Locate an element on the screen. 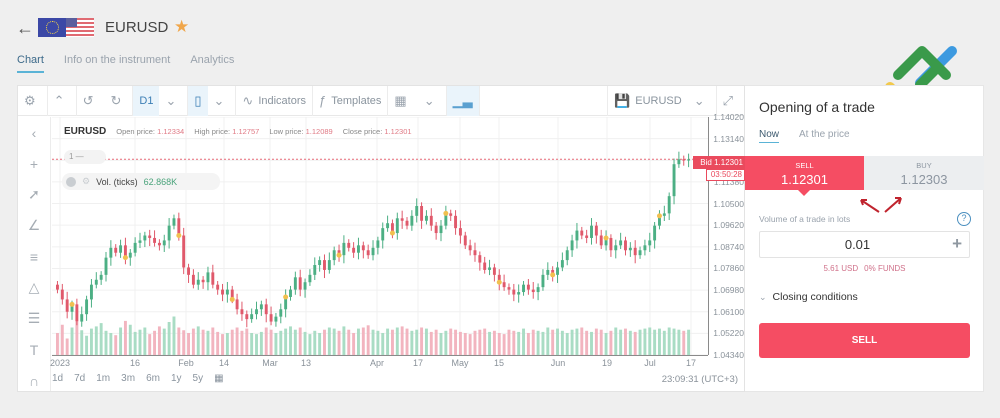  undo-button: ↺ is located at coordinates (91, 101).